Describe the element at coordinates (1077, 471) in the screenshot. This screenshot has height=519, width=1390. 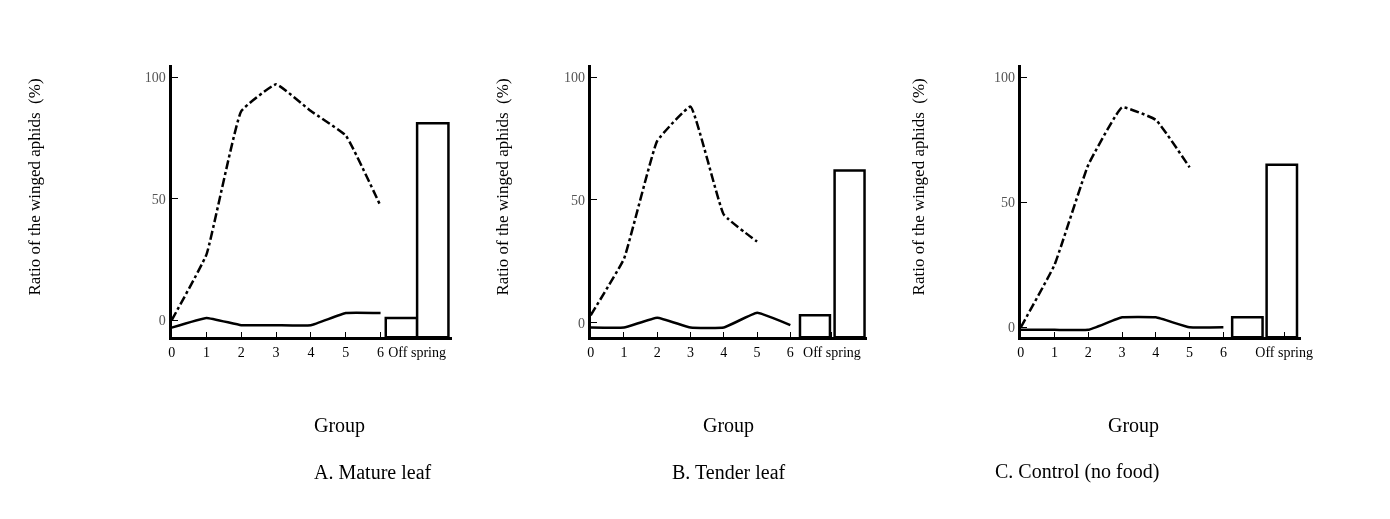
I see `text: C. Control (no food)` at that location.